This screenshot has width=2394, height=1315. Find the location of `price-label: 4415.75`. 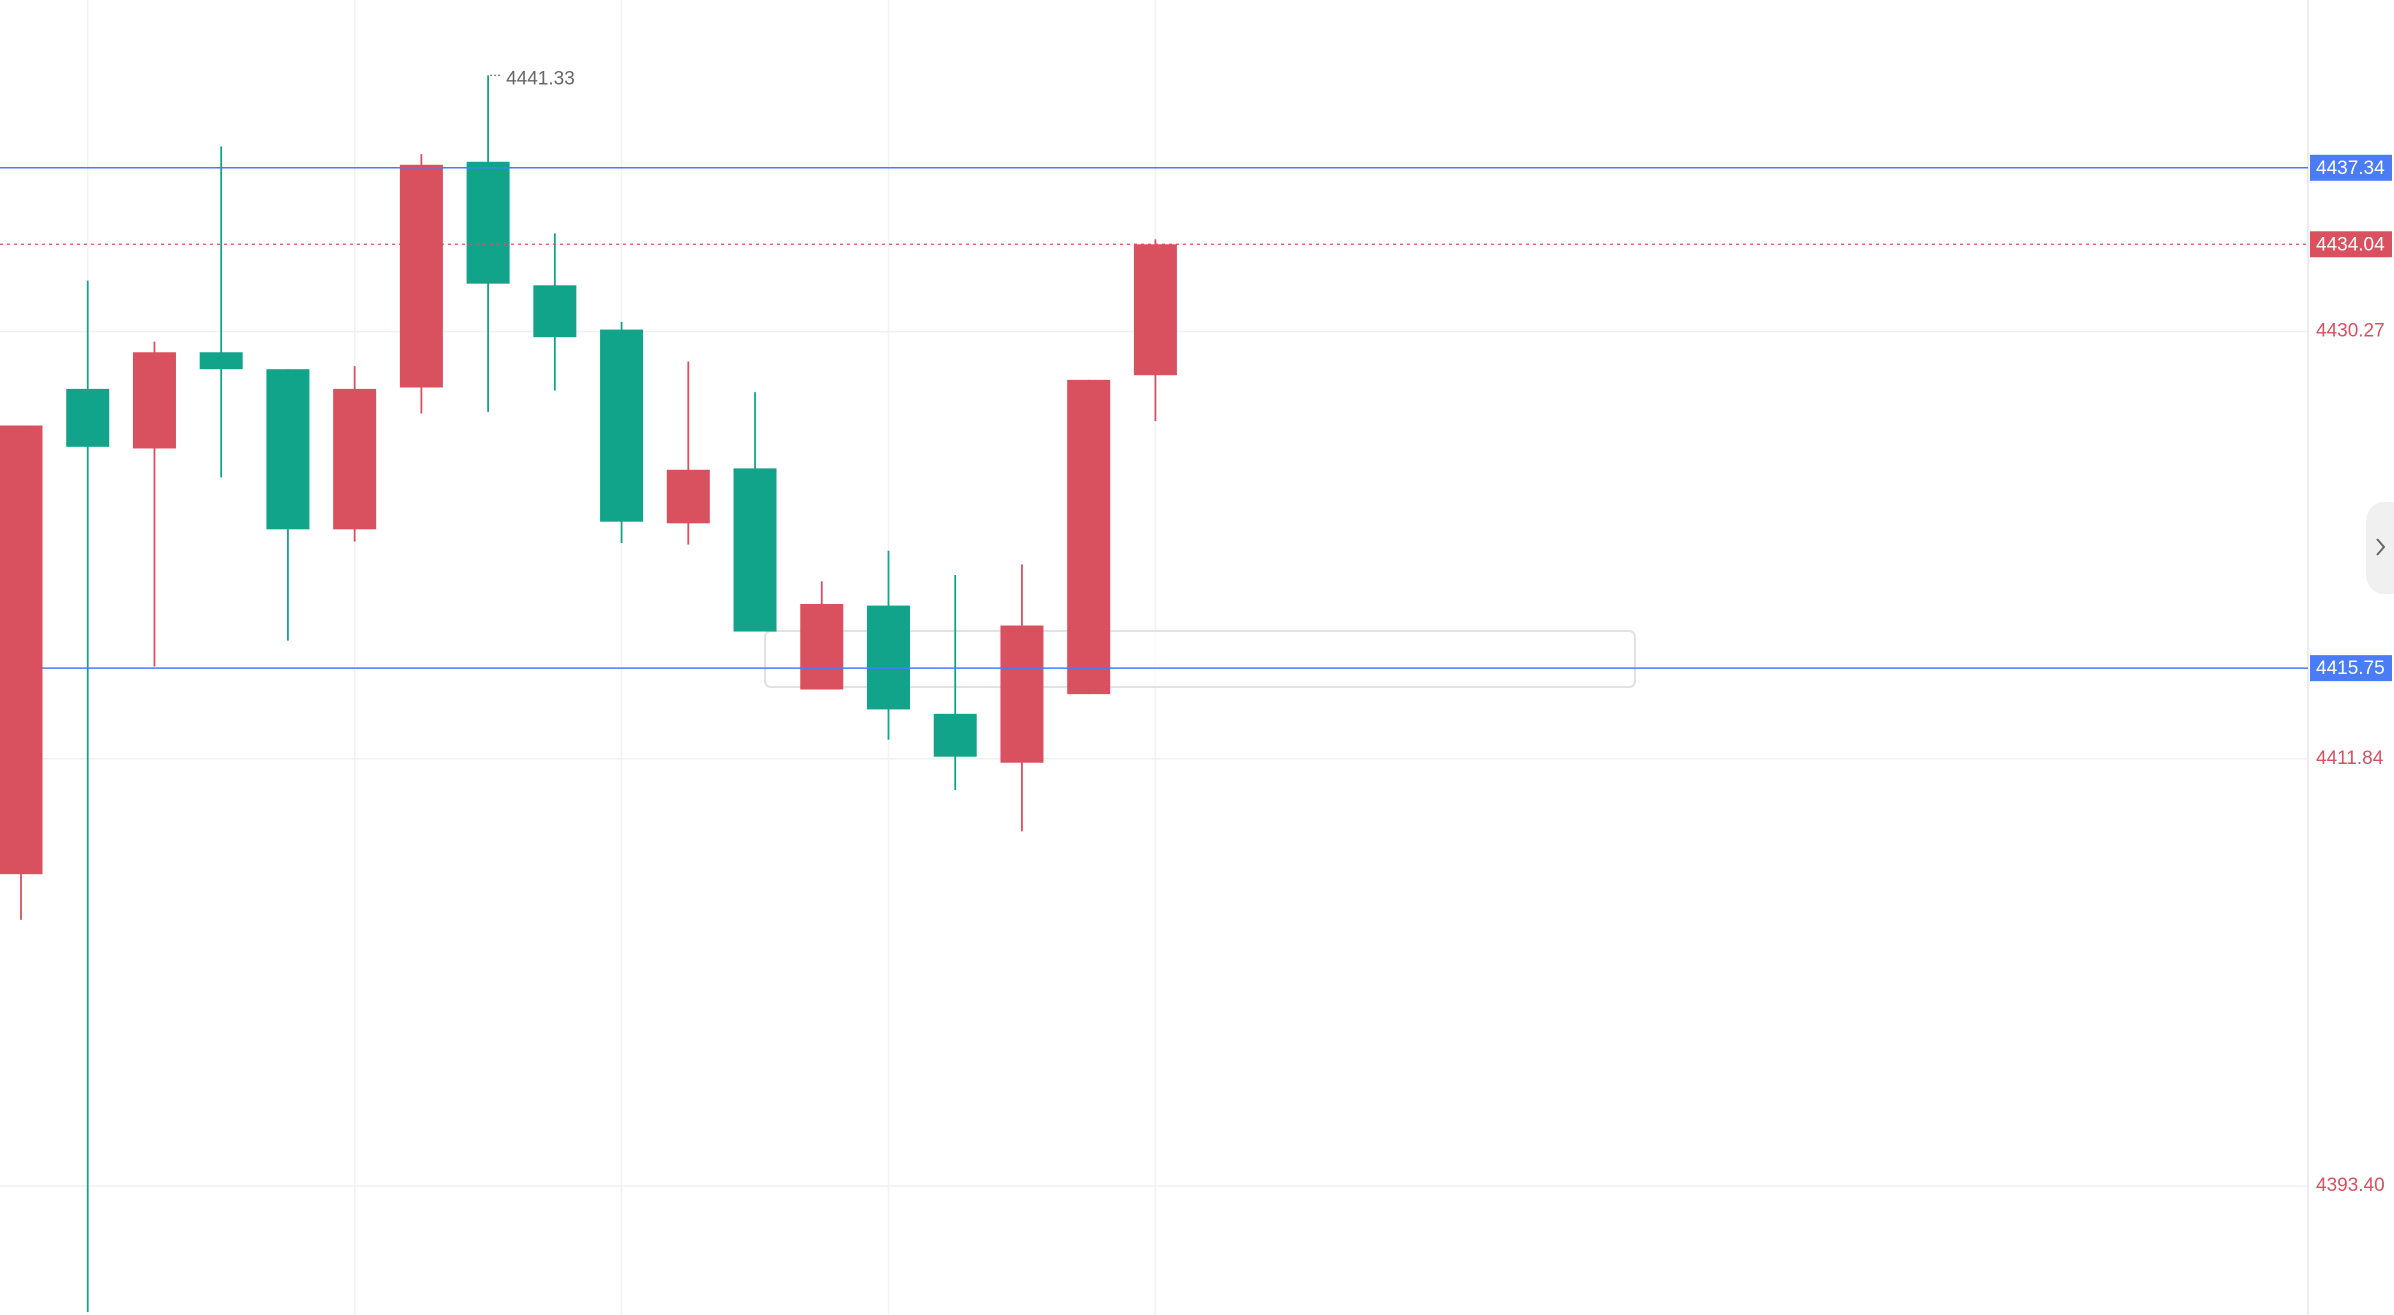

price-label: 4415.75 is located at coordinates (2350, 668).